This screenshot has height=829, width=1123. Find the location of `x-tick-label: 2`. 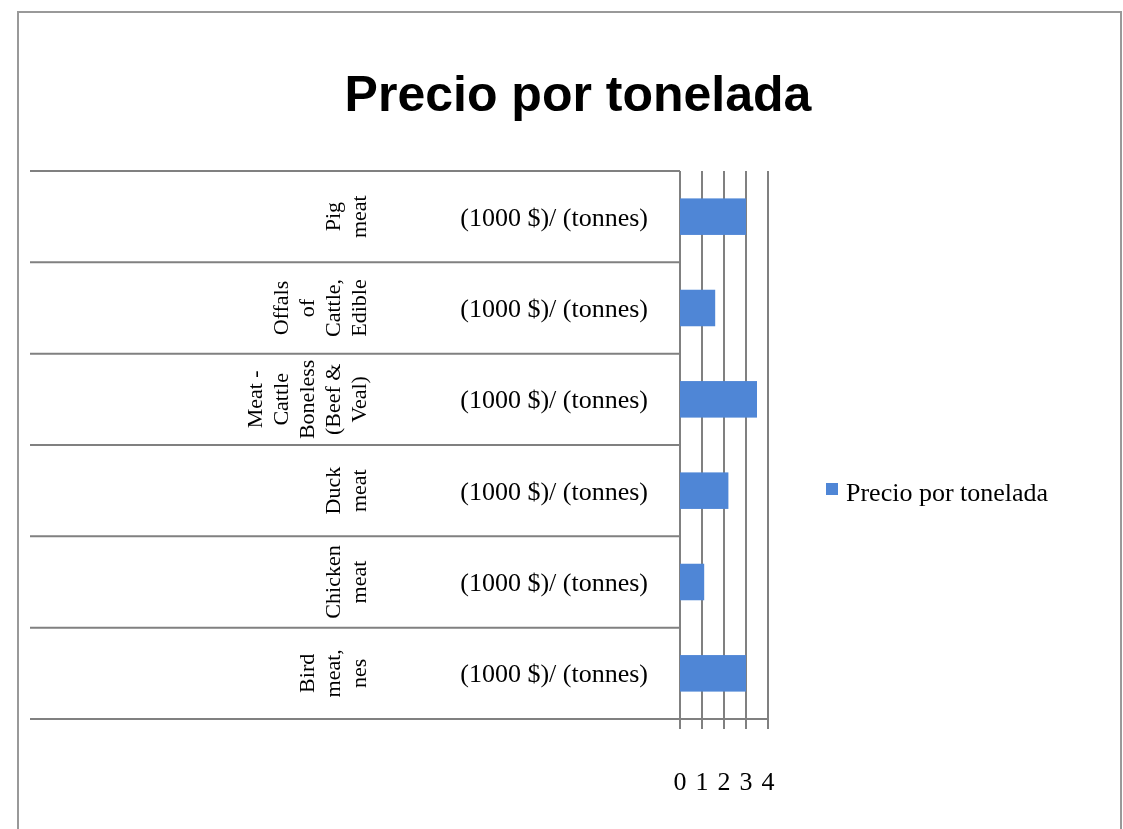

x-tick-label: 2 is located at coordinates (724, 781).